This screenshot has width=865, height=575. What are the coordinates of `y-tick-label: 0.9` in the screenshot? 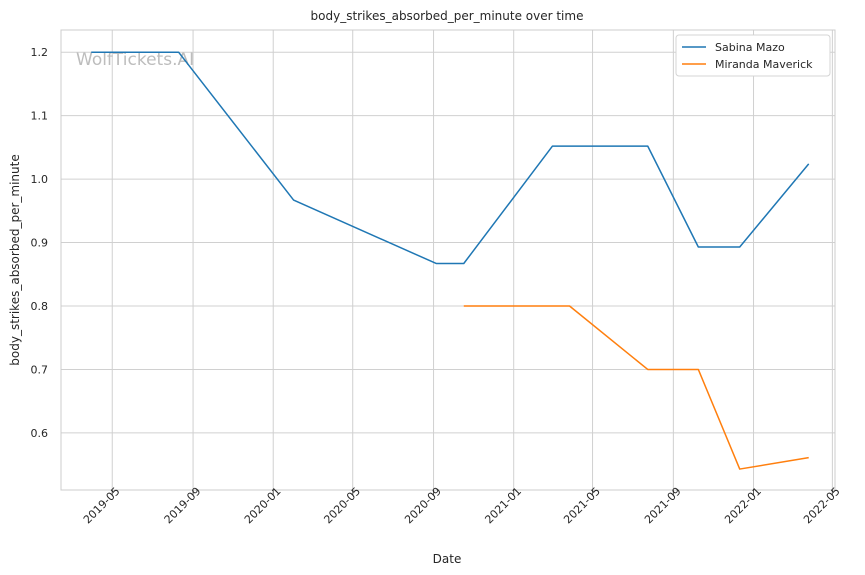 It's located at (40, 243).